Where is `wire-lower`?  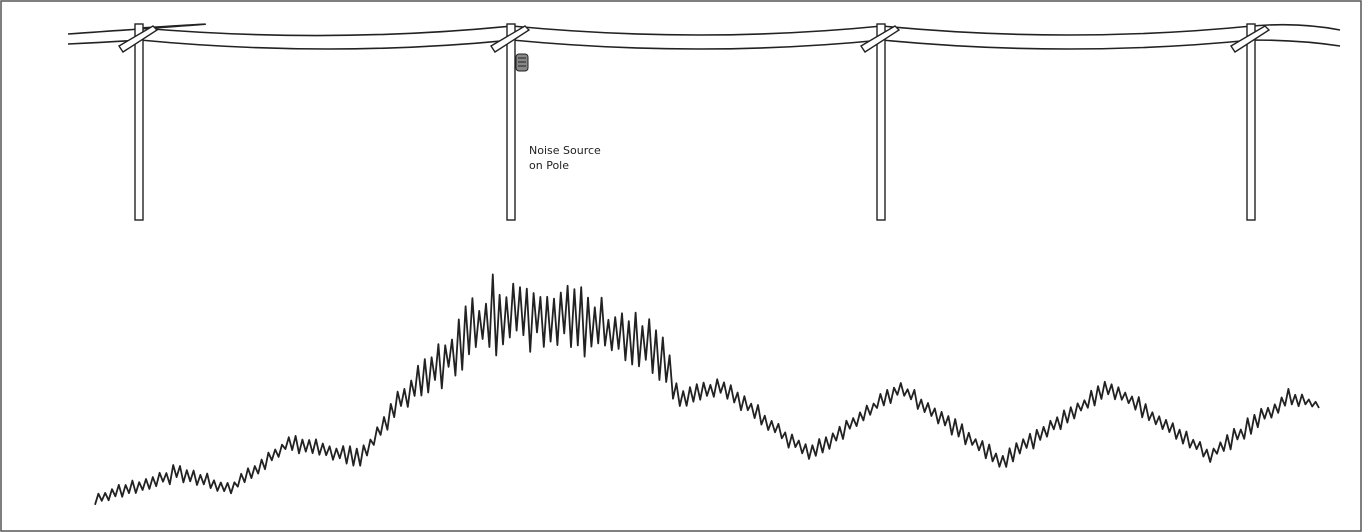
wire-lower is located at coordinates (704, 44).